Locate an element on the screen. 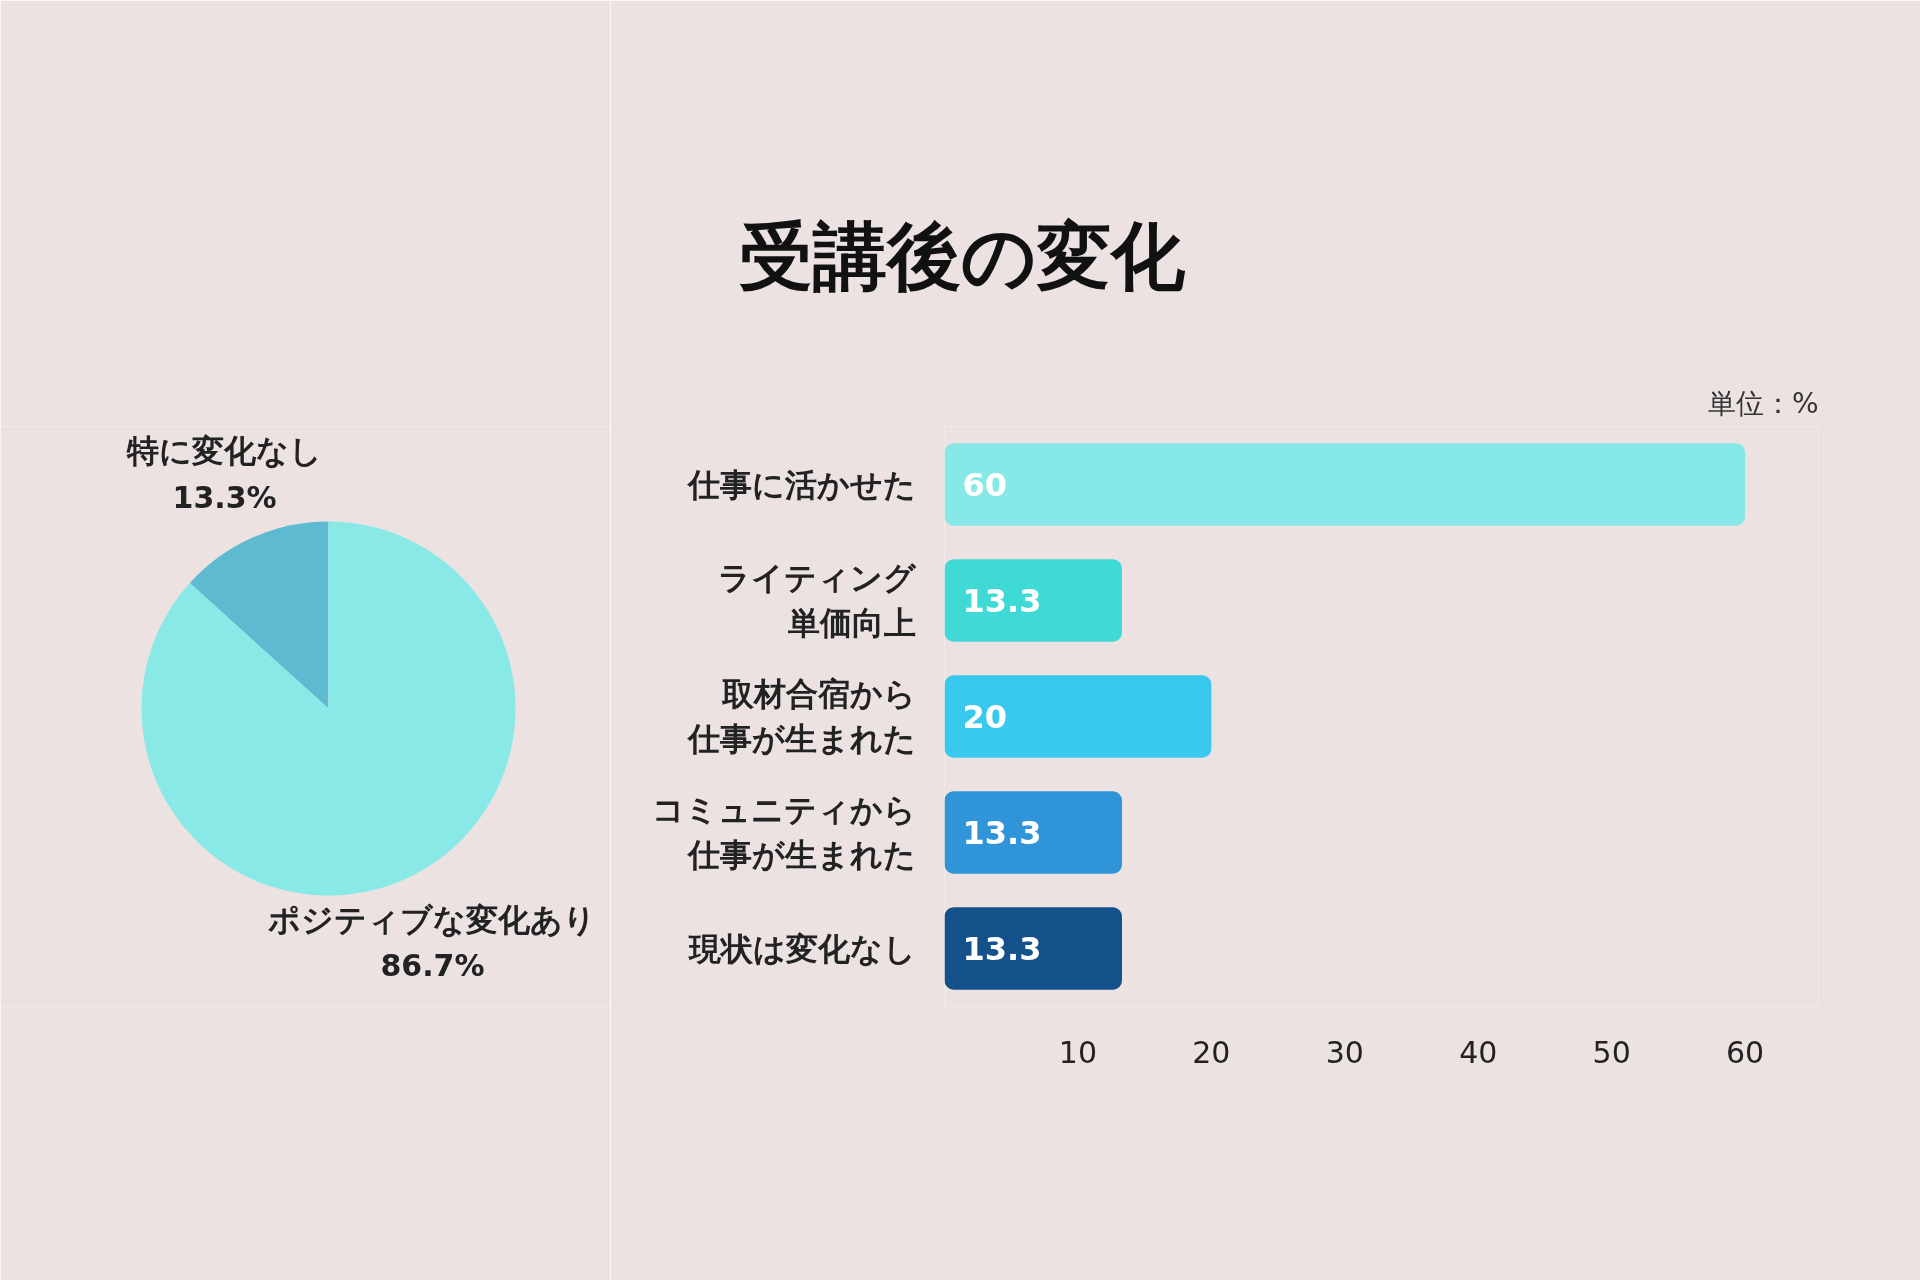  y-tick-label: 現状は変化なし is located at coordinates (801, 948).